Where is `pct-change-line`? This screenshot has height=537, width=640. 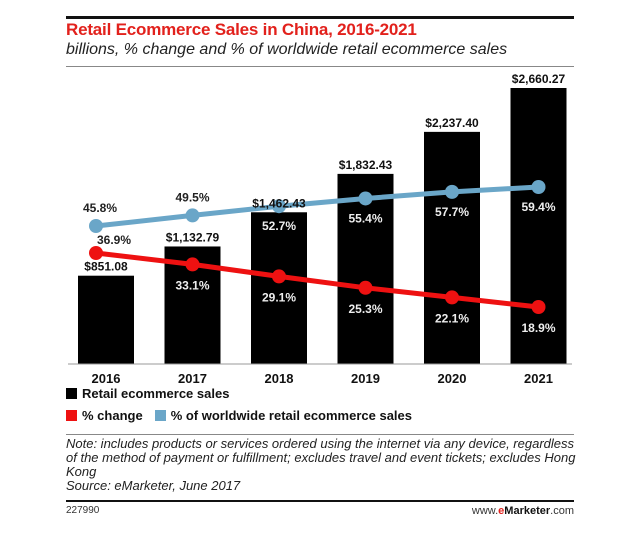
pct-change-line is located at coordinates (317, 280).